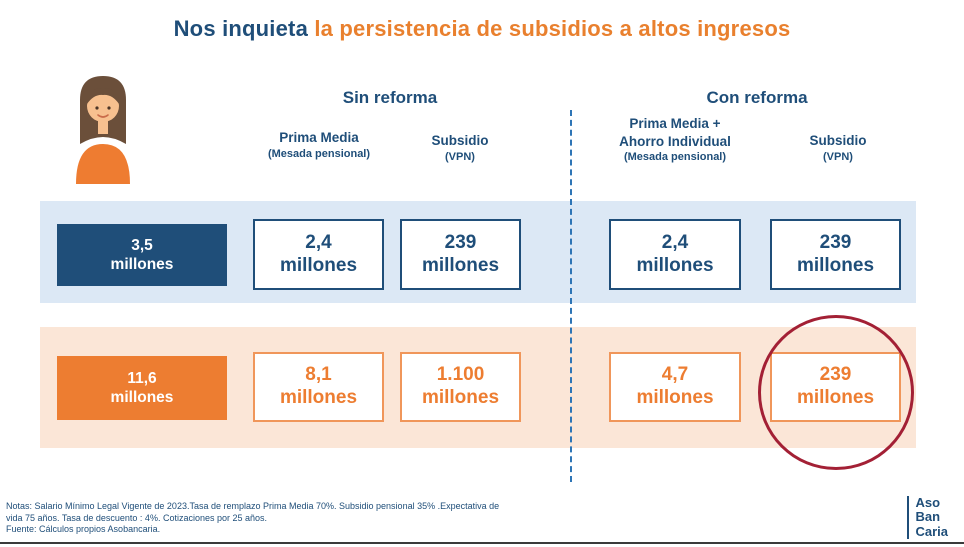 Image resolution: width=964 pixels, height=547 pixels. I want to click on logo-bar, so click(908, 517).